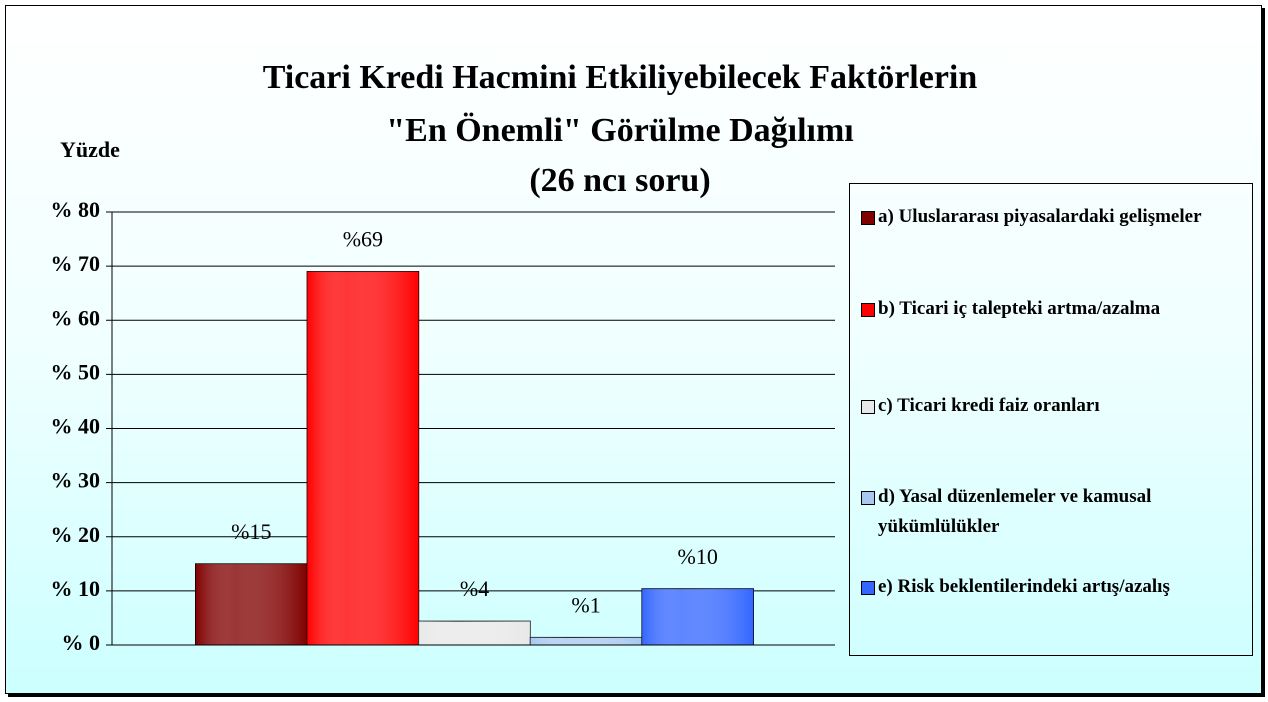 The height and width of the screenshot is (702, 1268). What do you see at coordinates (90, 149) in the screenshot?
I see `y-axis-label: Yüzde` at bounding box center [90, 149].